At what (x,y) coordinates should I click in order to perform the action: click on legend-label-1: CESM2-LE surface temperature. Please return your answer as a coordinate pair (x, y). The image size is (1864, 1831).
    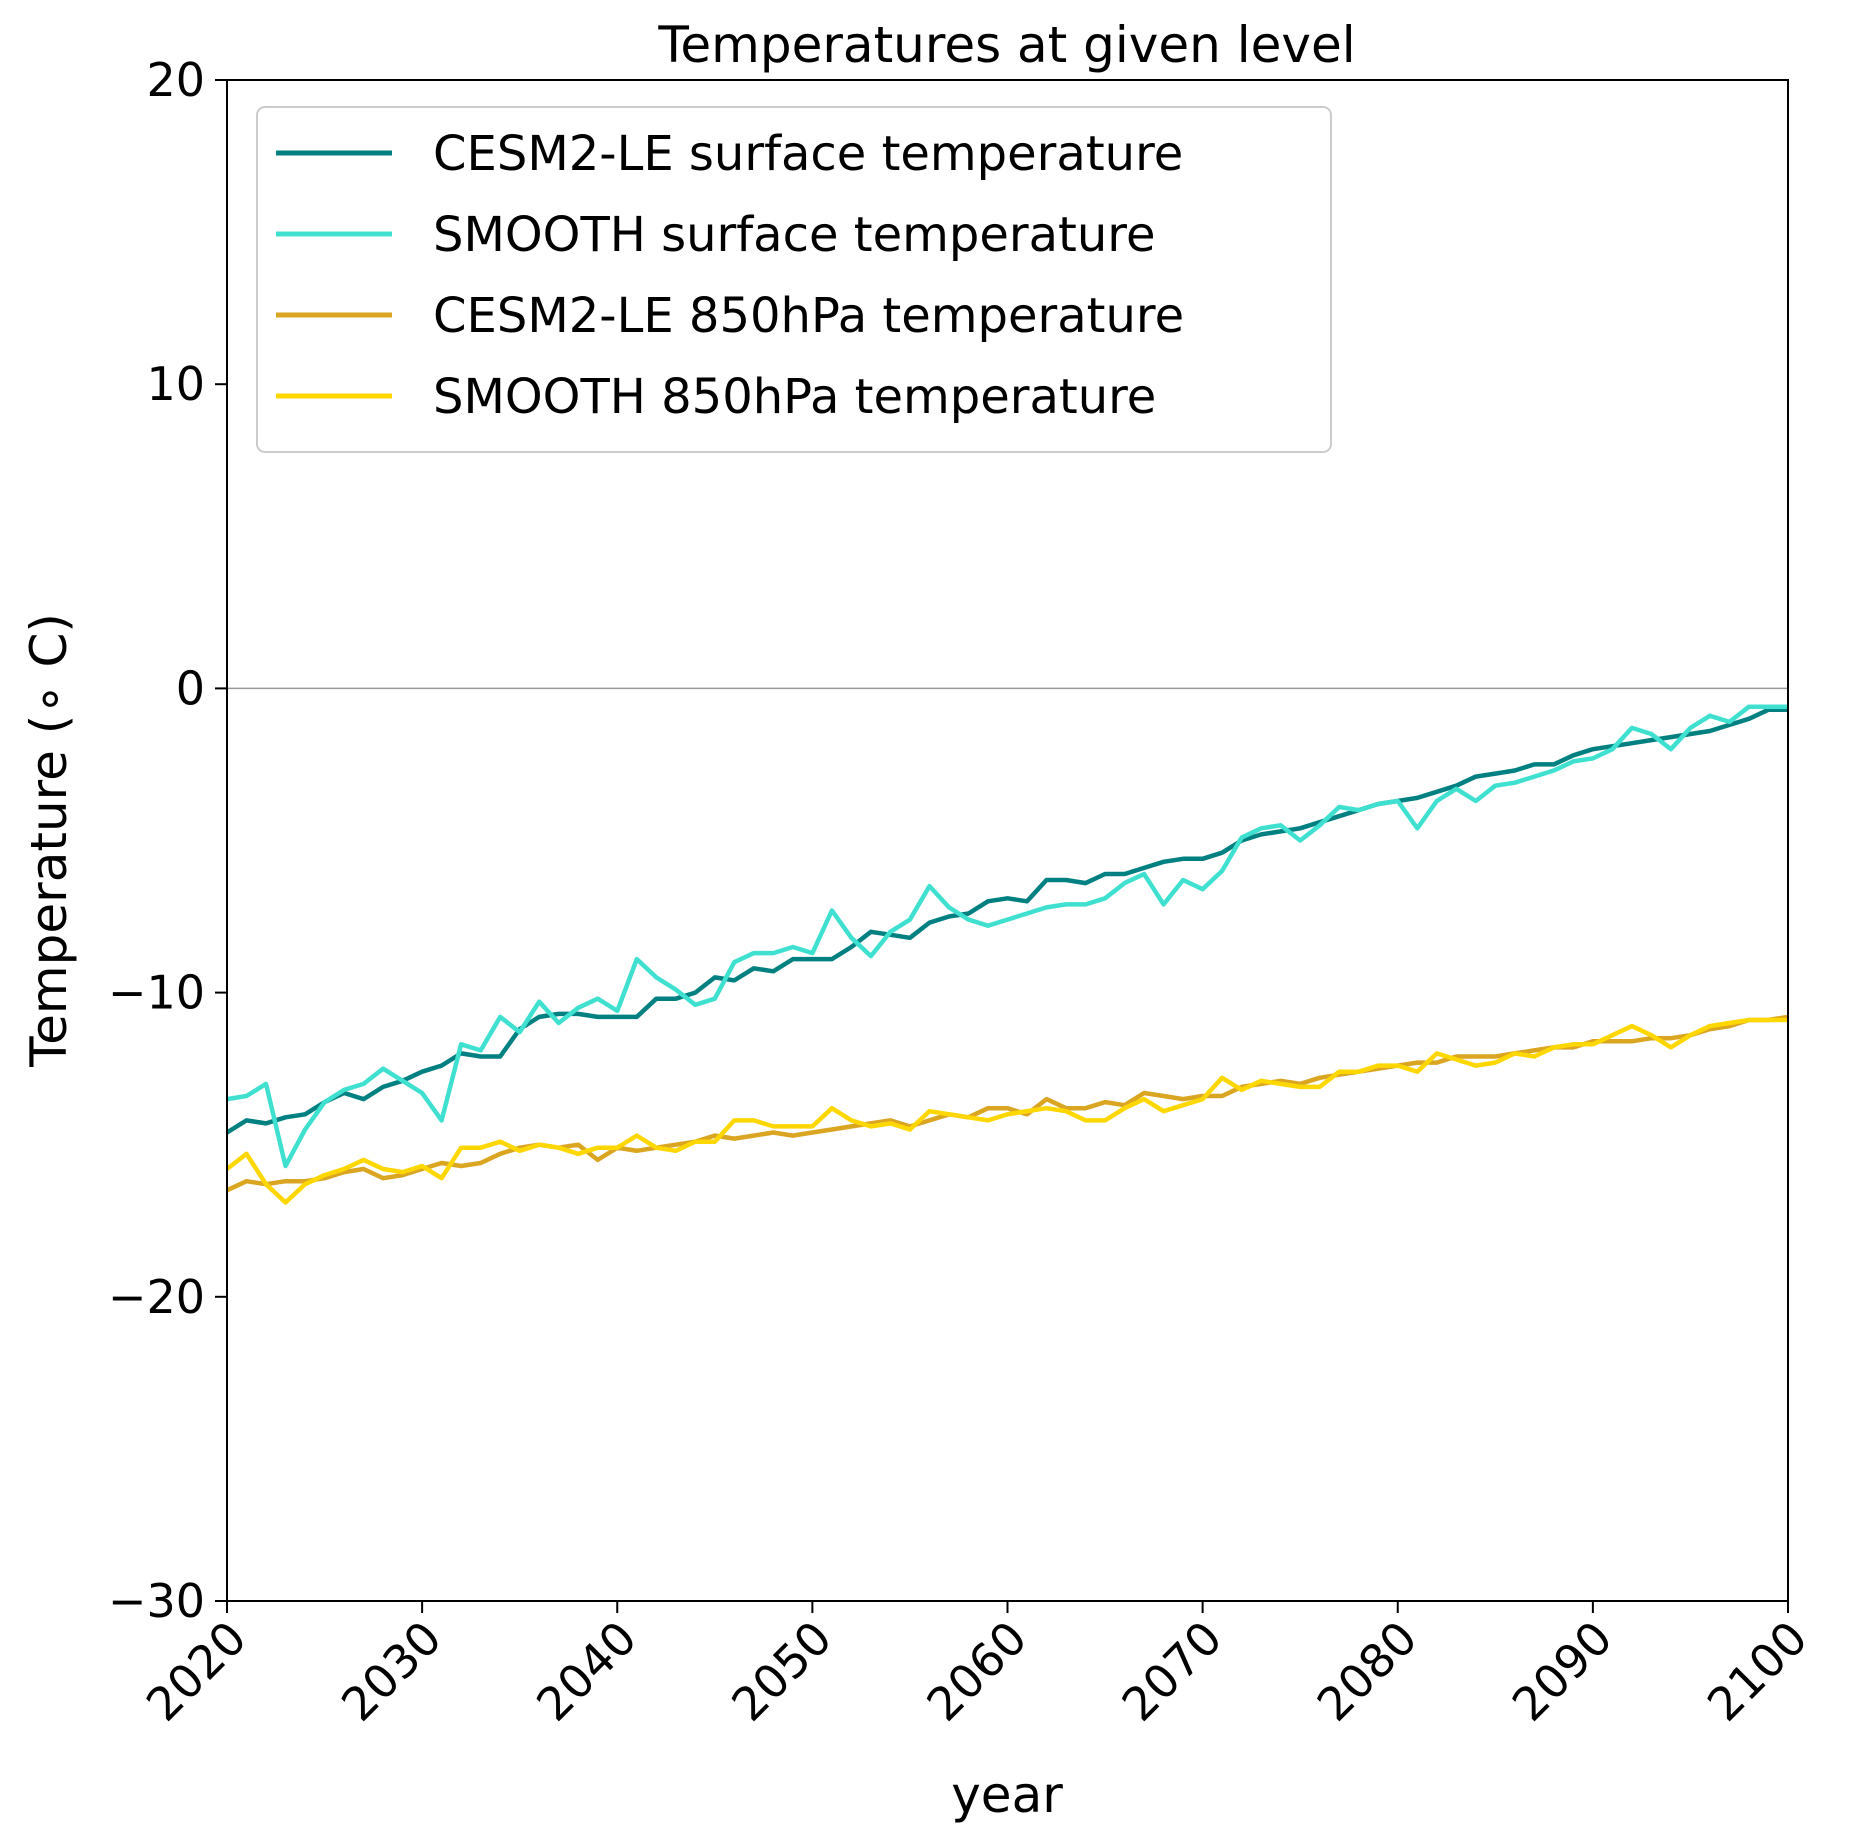
    Looking at the image, I should click on (808, 154).